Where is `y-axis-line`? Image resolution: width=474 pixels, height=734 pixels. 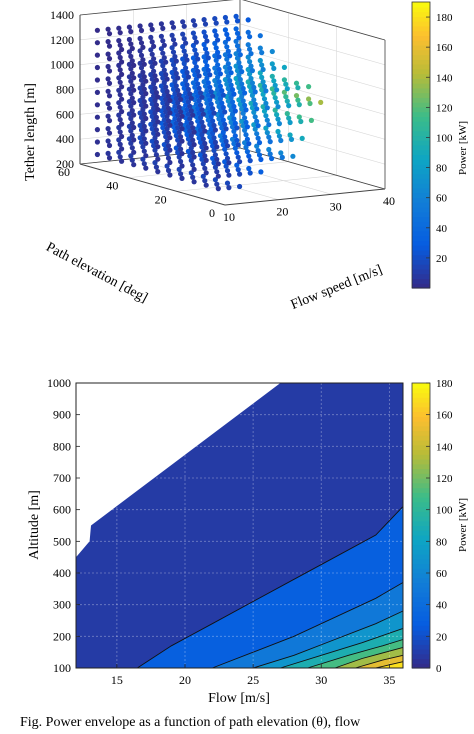 y-axis-line is located at coordinates (152, 184).